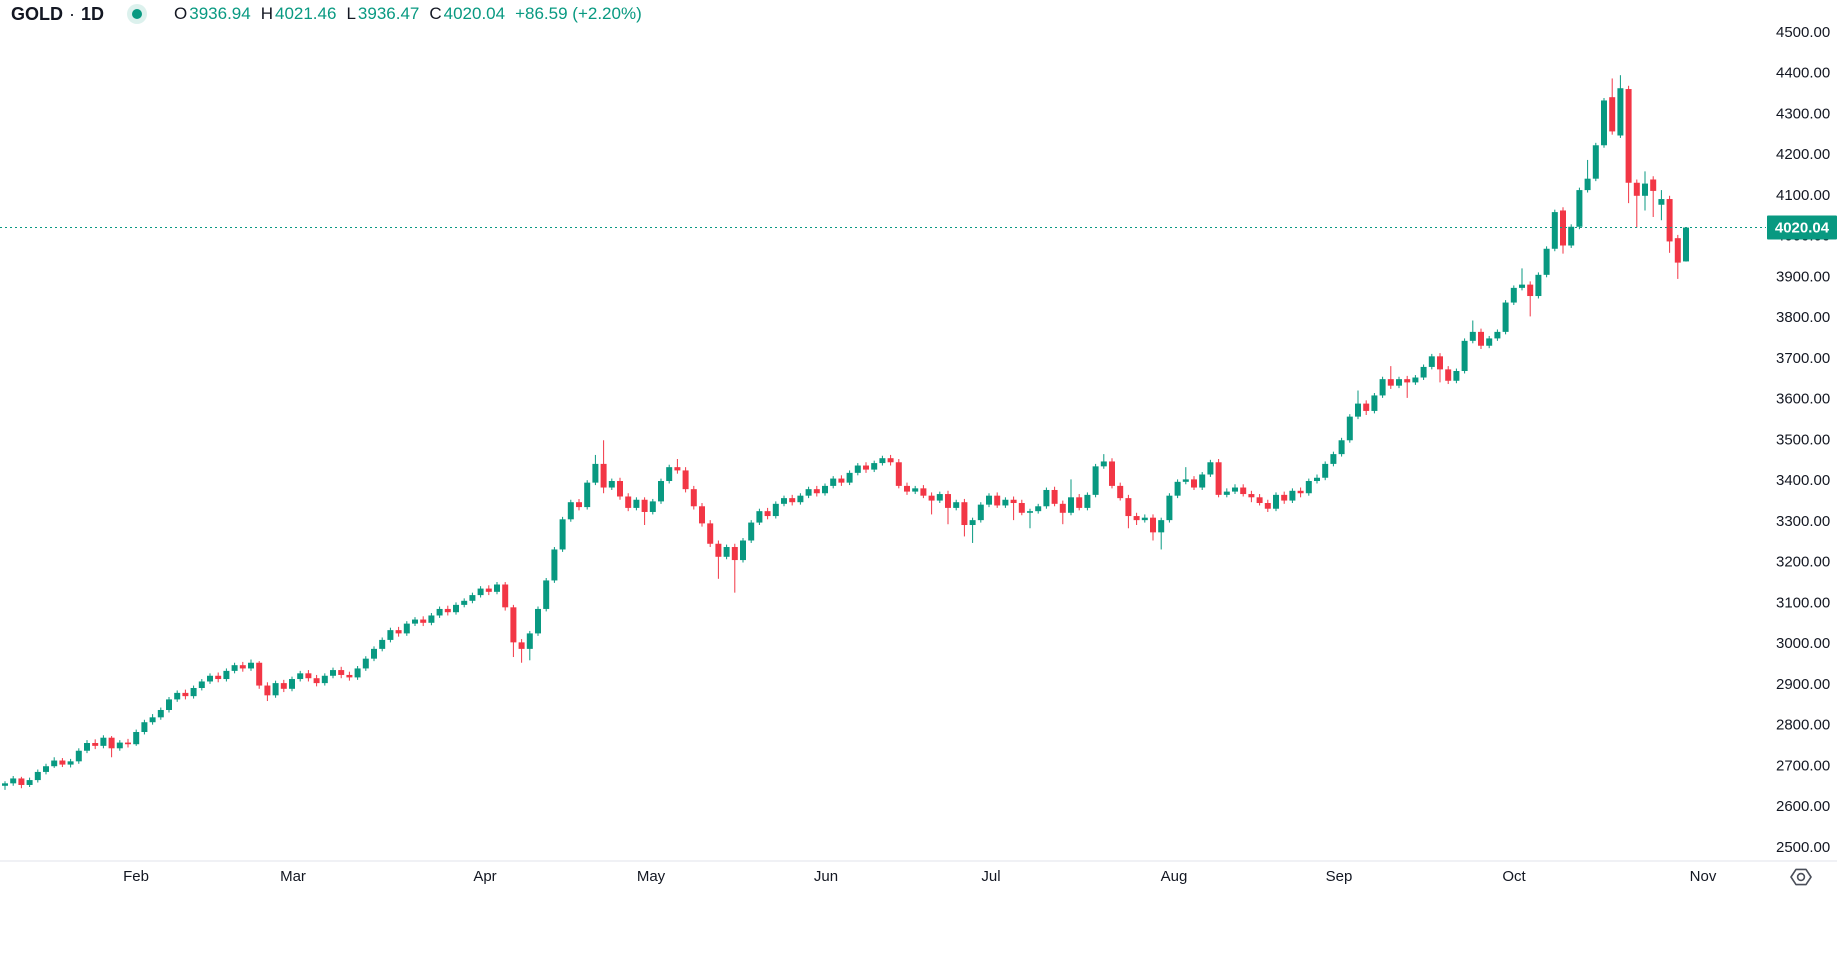  I want to click on high-readout: H 4021.46, so click(299, 14).